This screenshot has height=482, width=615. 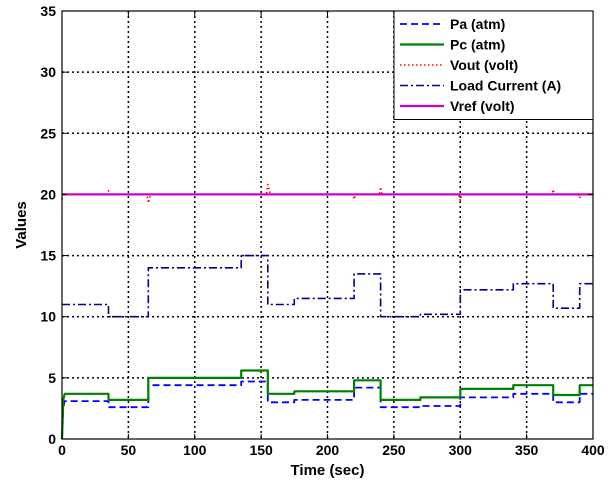 I want to click on series-line-pc-atm, so click(x=326, y=404).